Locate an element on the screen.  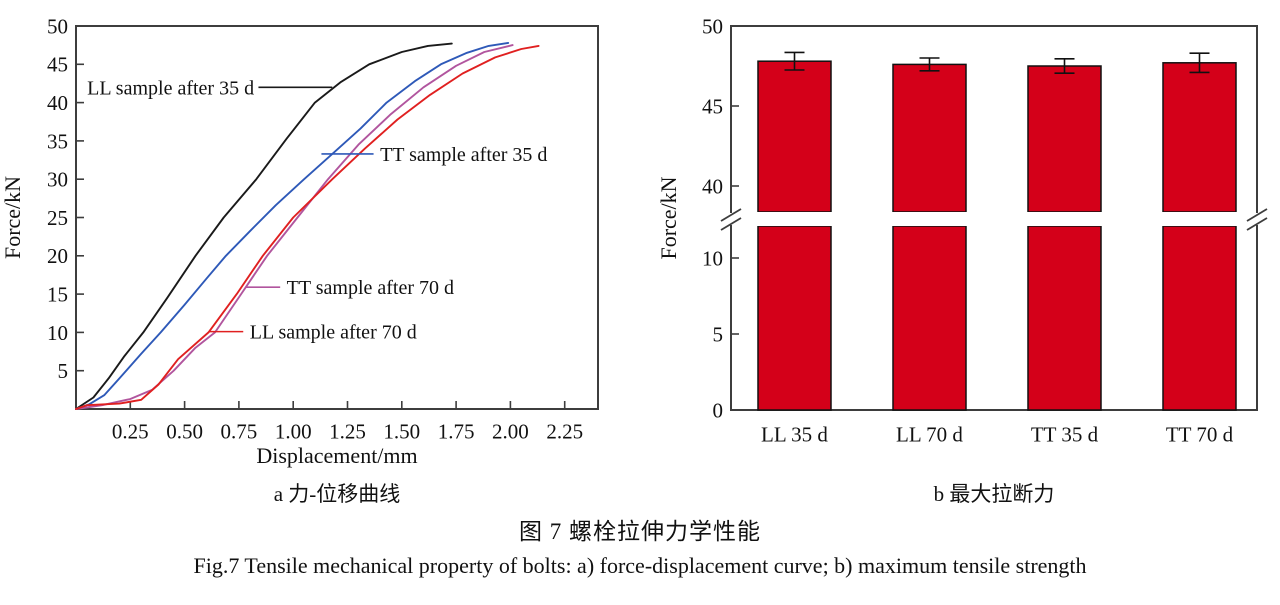
bar-upper-TT-35-d is located at coordinates (1064, 139).